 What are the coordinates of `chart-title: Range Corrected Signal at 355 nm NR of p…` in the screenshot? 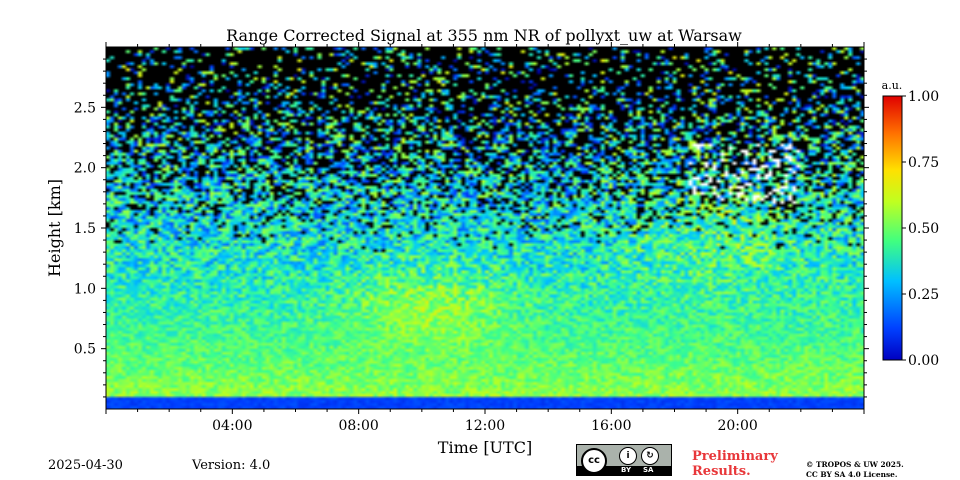 It's located at (484, 35).